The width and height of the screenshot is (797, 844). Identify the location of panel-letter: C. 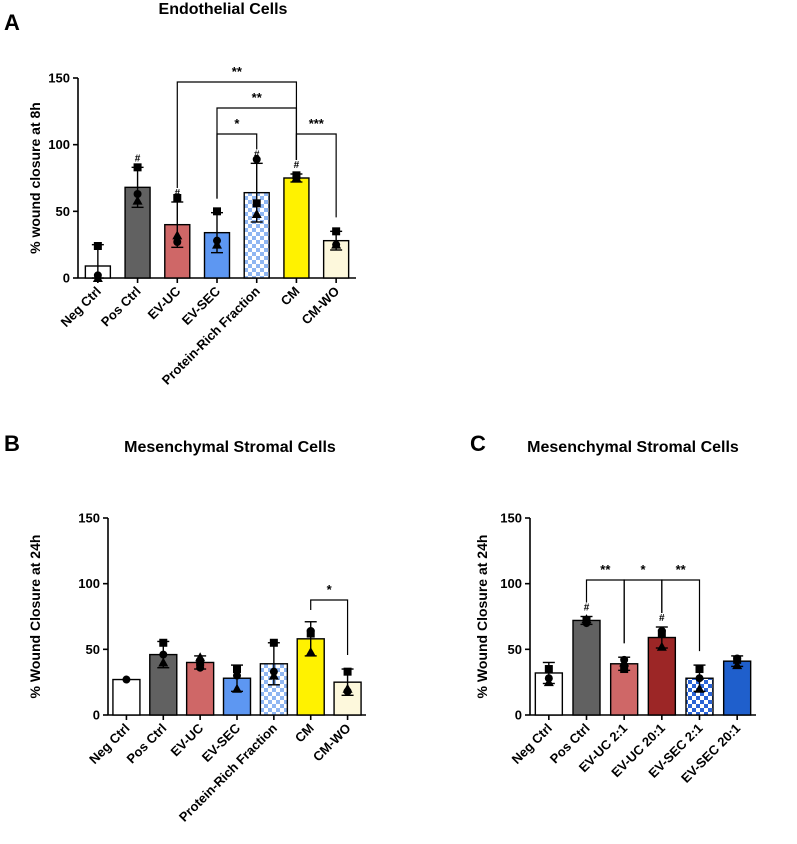
(478, 443).